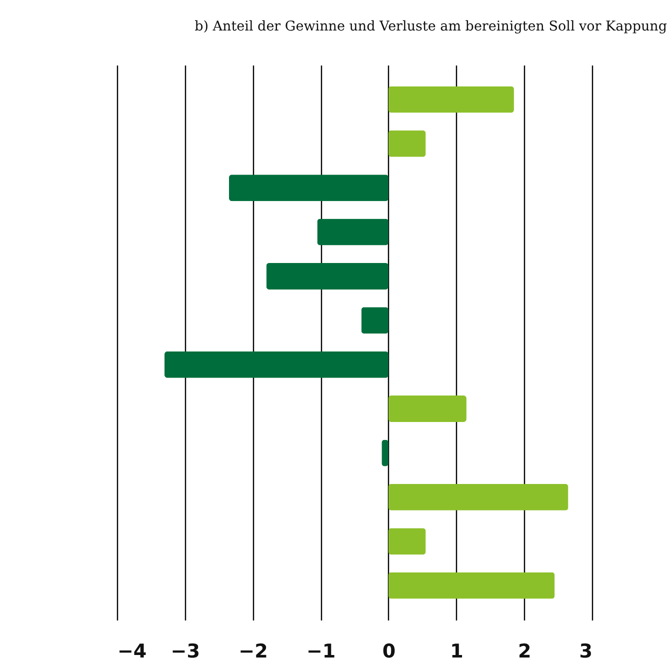 The width and height of the screenshot is (671, 672). What do you see at coordinates (253, 651) in the screenshot?
I see `x-tick-label: −2` at bounding box center [253, 651].